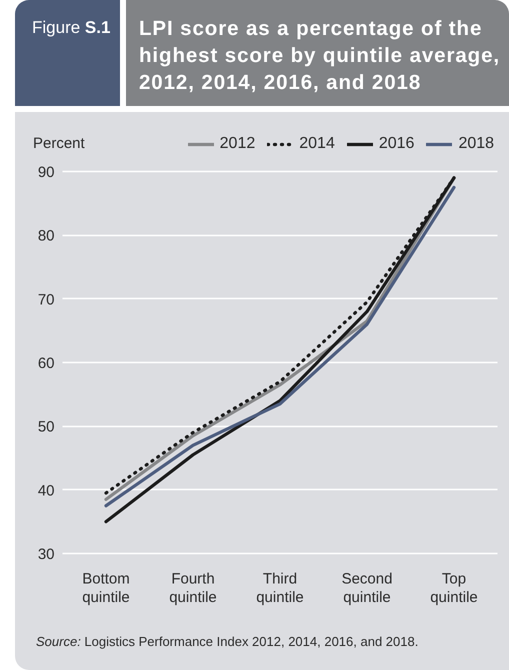 The height and width of the screenshot is (670, 509). What do you see at coordinates (476, 144) in the screenshot?
I see `legend-label: 2018` at bounding box center [476, 144].